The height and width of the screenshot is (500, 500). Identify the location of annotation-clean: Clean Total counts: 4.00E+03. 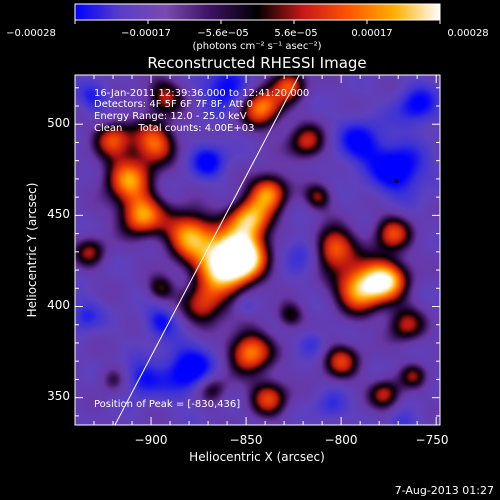
(174, 128).